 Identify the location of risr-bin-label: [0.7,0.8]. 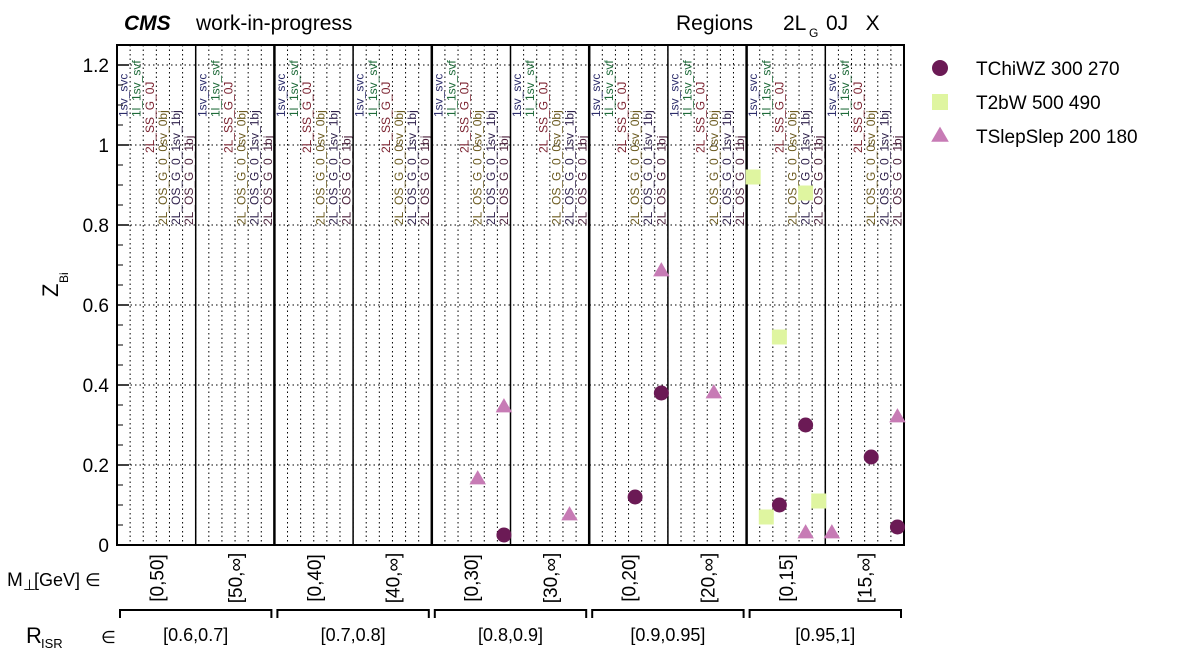
(353, 635).